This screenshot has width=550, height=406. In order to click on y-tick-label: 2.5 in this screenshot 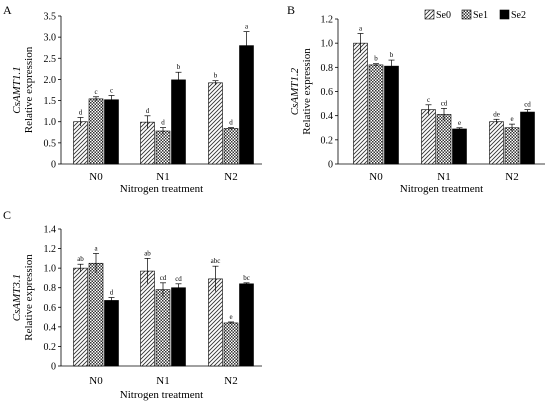, I will do `click(50, 59)`.